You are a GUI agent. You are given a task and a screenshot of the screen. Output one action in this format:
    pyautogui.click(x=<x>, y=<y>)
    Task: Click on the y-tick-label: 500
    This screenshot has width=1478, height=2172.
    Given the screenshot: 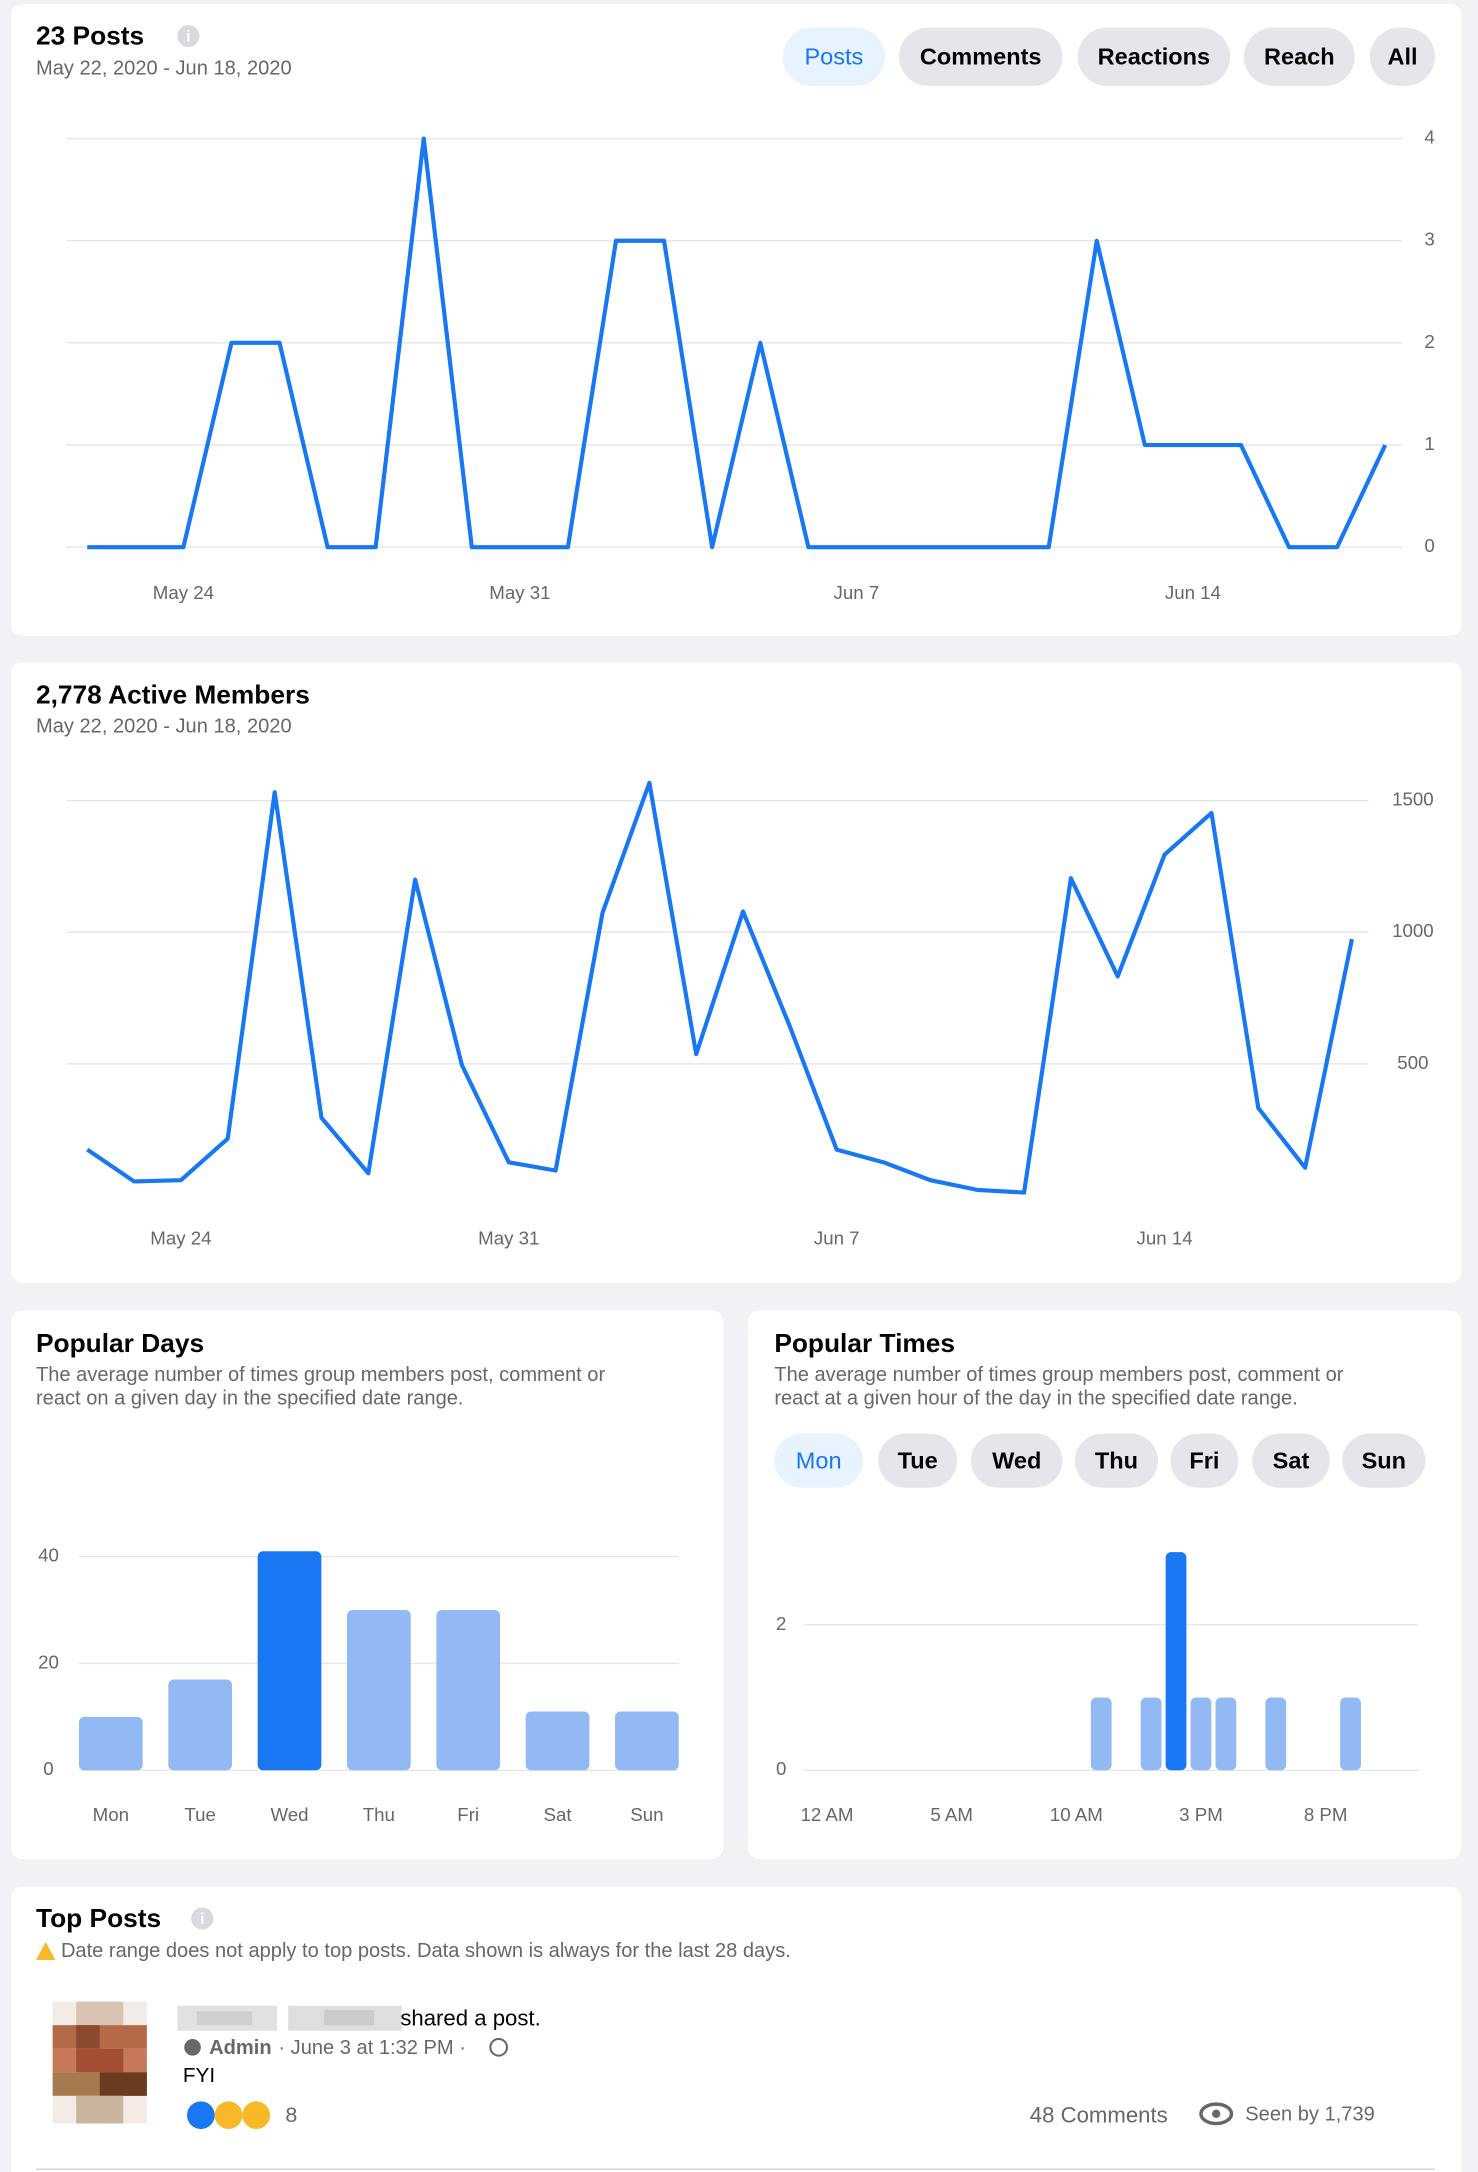 What is the action you would take?
    pyautogui.click(x=1412, y=1062)
    